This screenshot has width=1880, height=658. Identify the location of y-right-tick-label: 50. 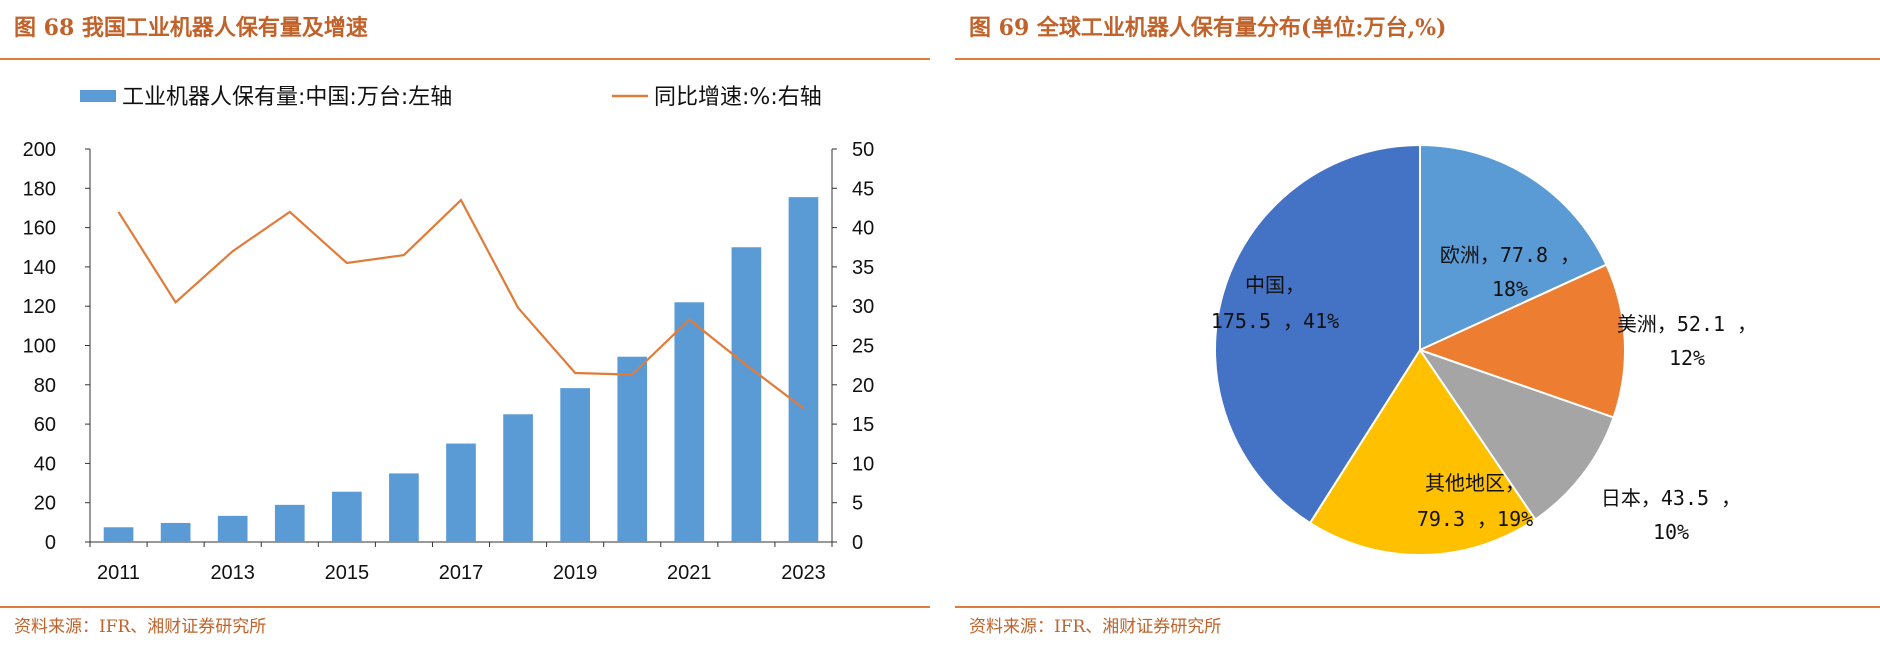
(863, 150).